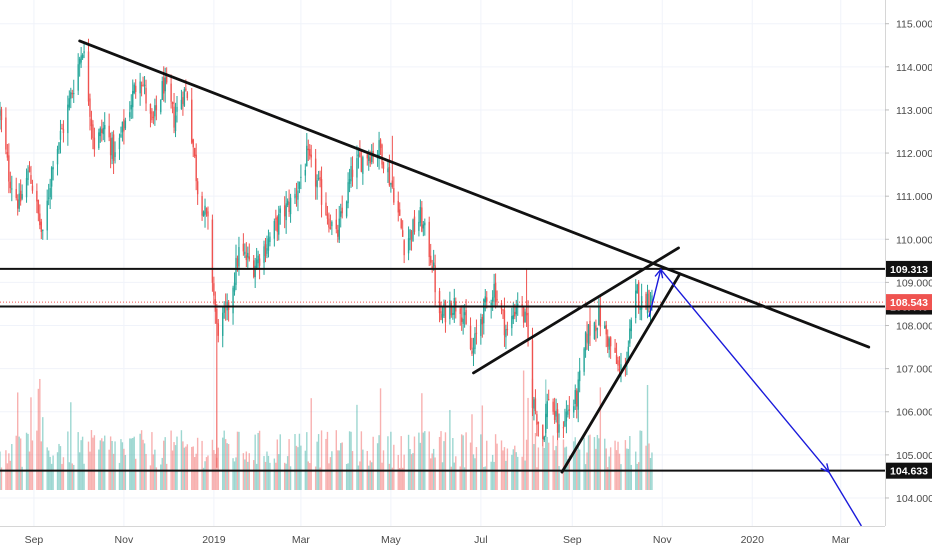 Image resolution: width=932 pixels, height=550 pixels. I want to click on y-tick-label: 109.000, so click(914, 283).